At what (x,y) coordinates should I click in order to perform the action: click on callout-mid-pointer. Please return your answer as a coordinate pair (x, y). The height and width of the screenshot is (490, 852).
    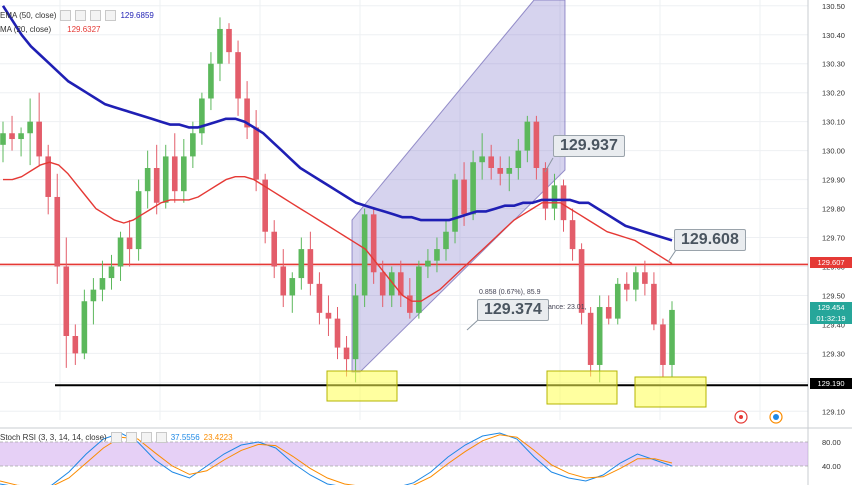
    Looking at the image, I should click on (472, 325).